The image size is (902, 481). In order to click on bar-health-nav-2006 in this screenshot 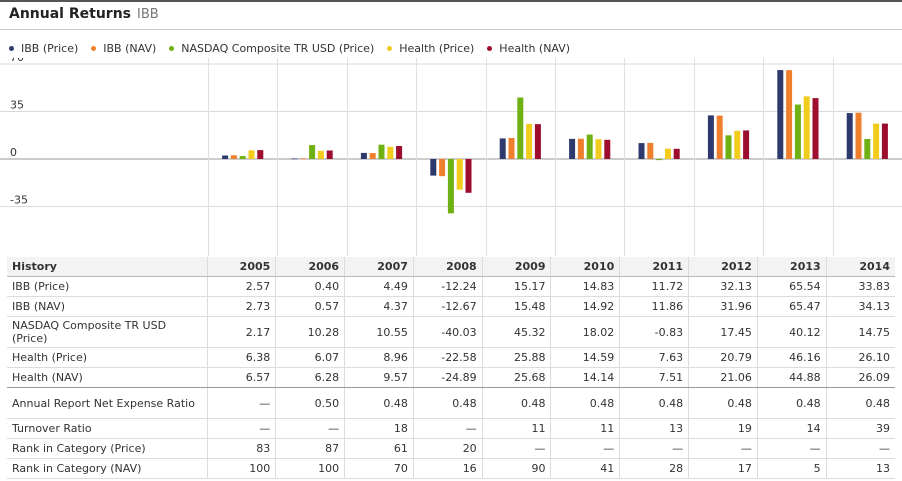, I will do `click(329, 154)`.